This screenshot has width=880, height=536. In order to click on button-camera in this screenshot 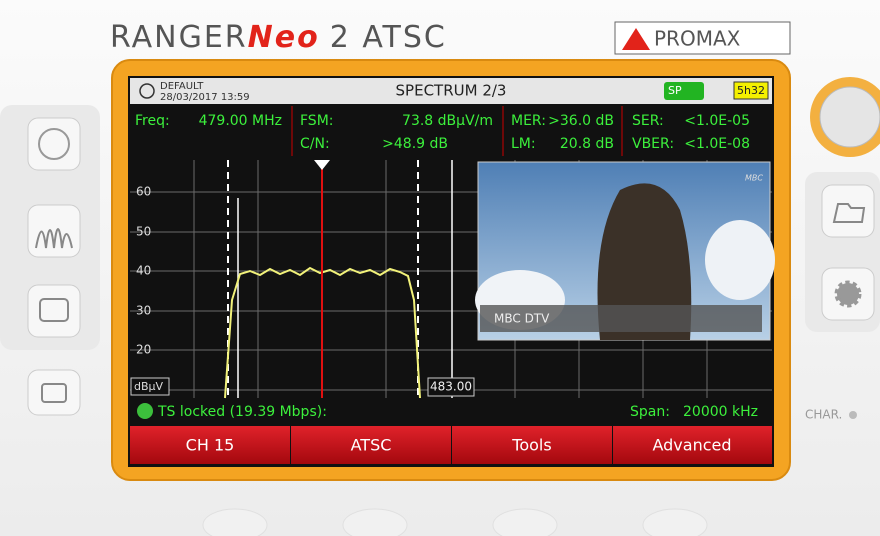, I will do `click(54, 392)`.